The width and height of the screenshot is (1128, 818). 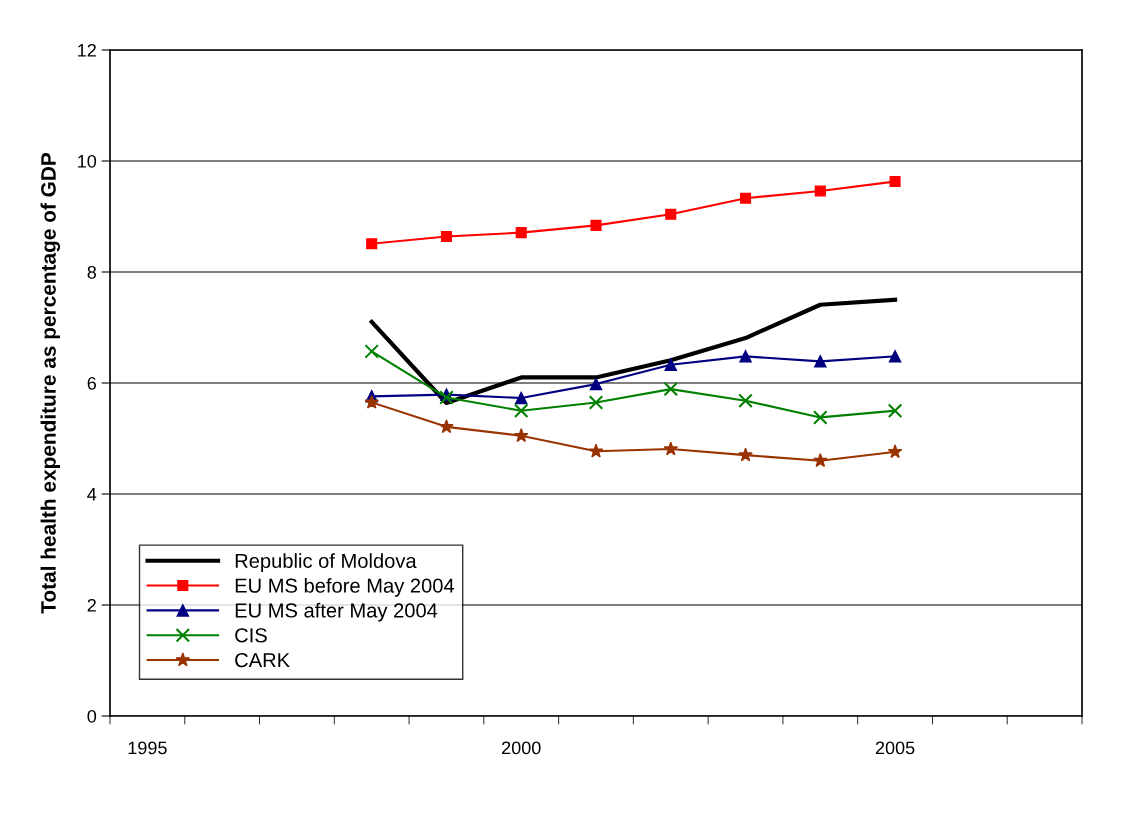 What do you see at coordinates (521, 748) in the screenshot?
I see `x-tick-label: 2000` at bounding box center [521, 748].